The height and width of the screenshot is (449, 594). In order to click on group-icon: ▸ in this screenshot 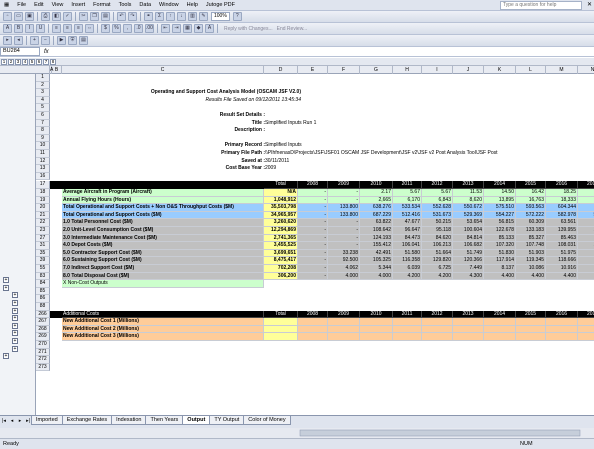, I will do `click(7, 40)`.